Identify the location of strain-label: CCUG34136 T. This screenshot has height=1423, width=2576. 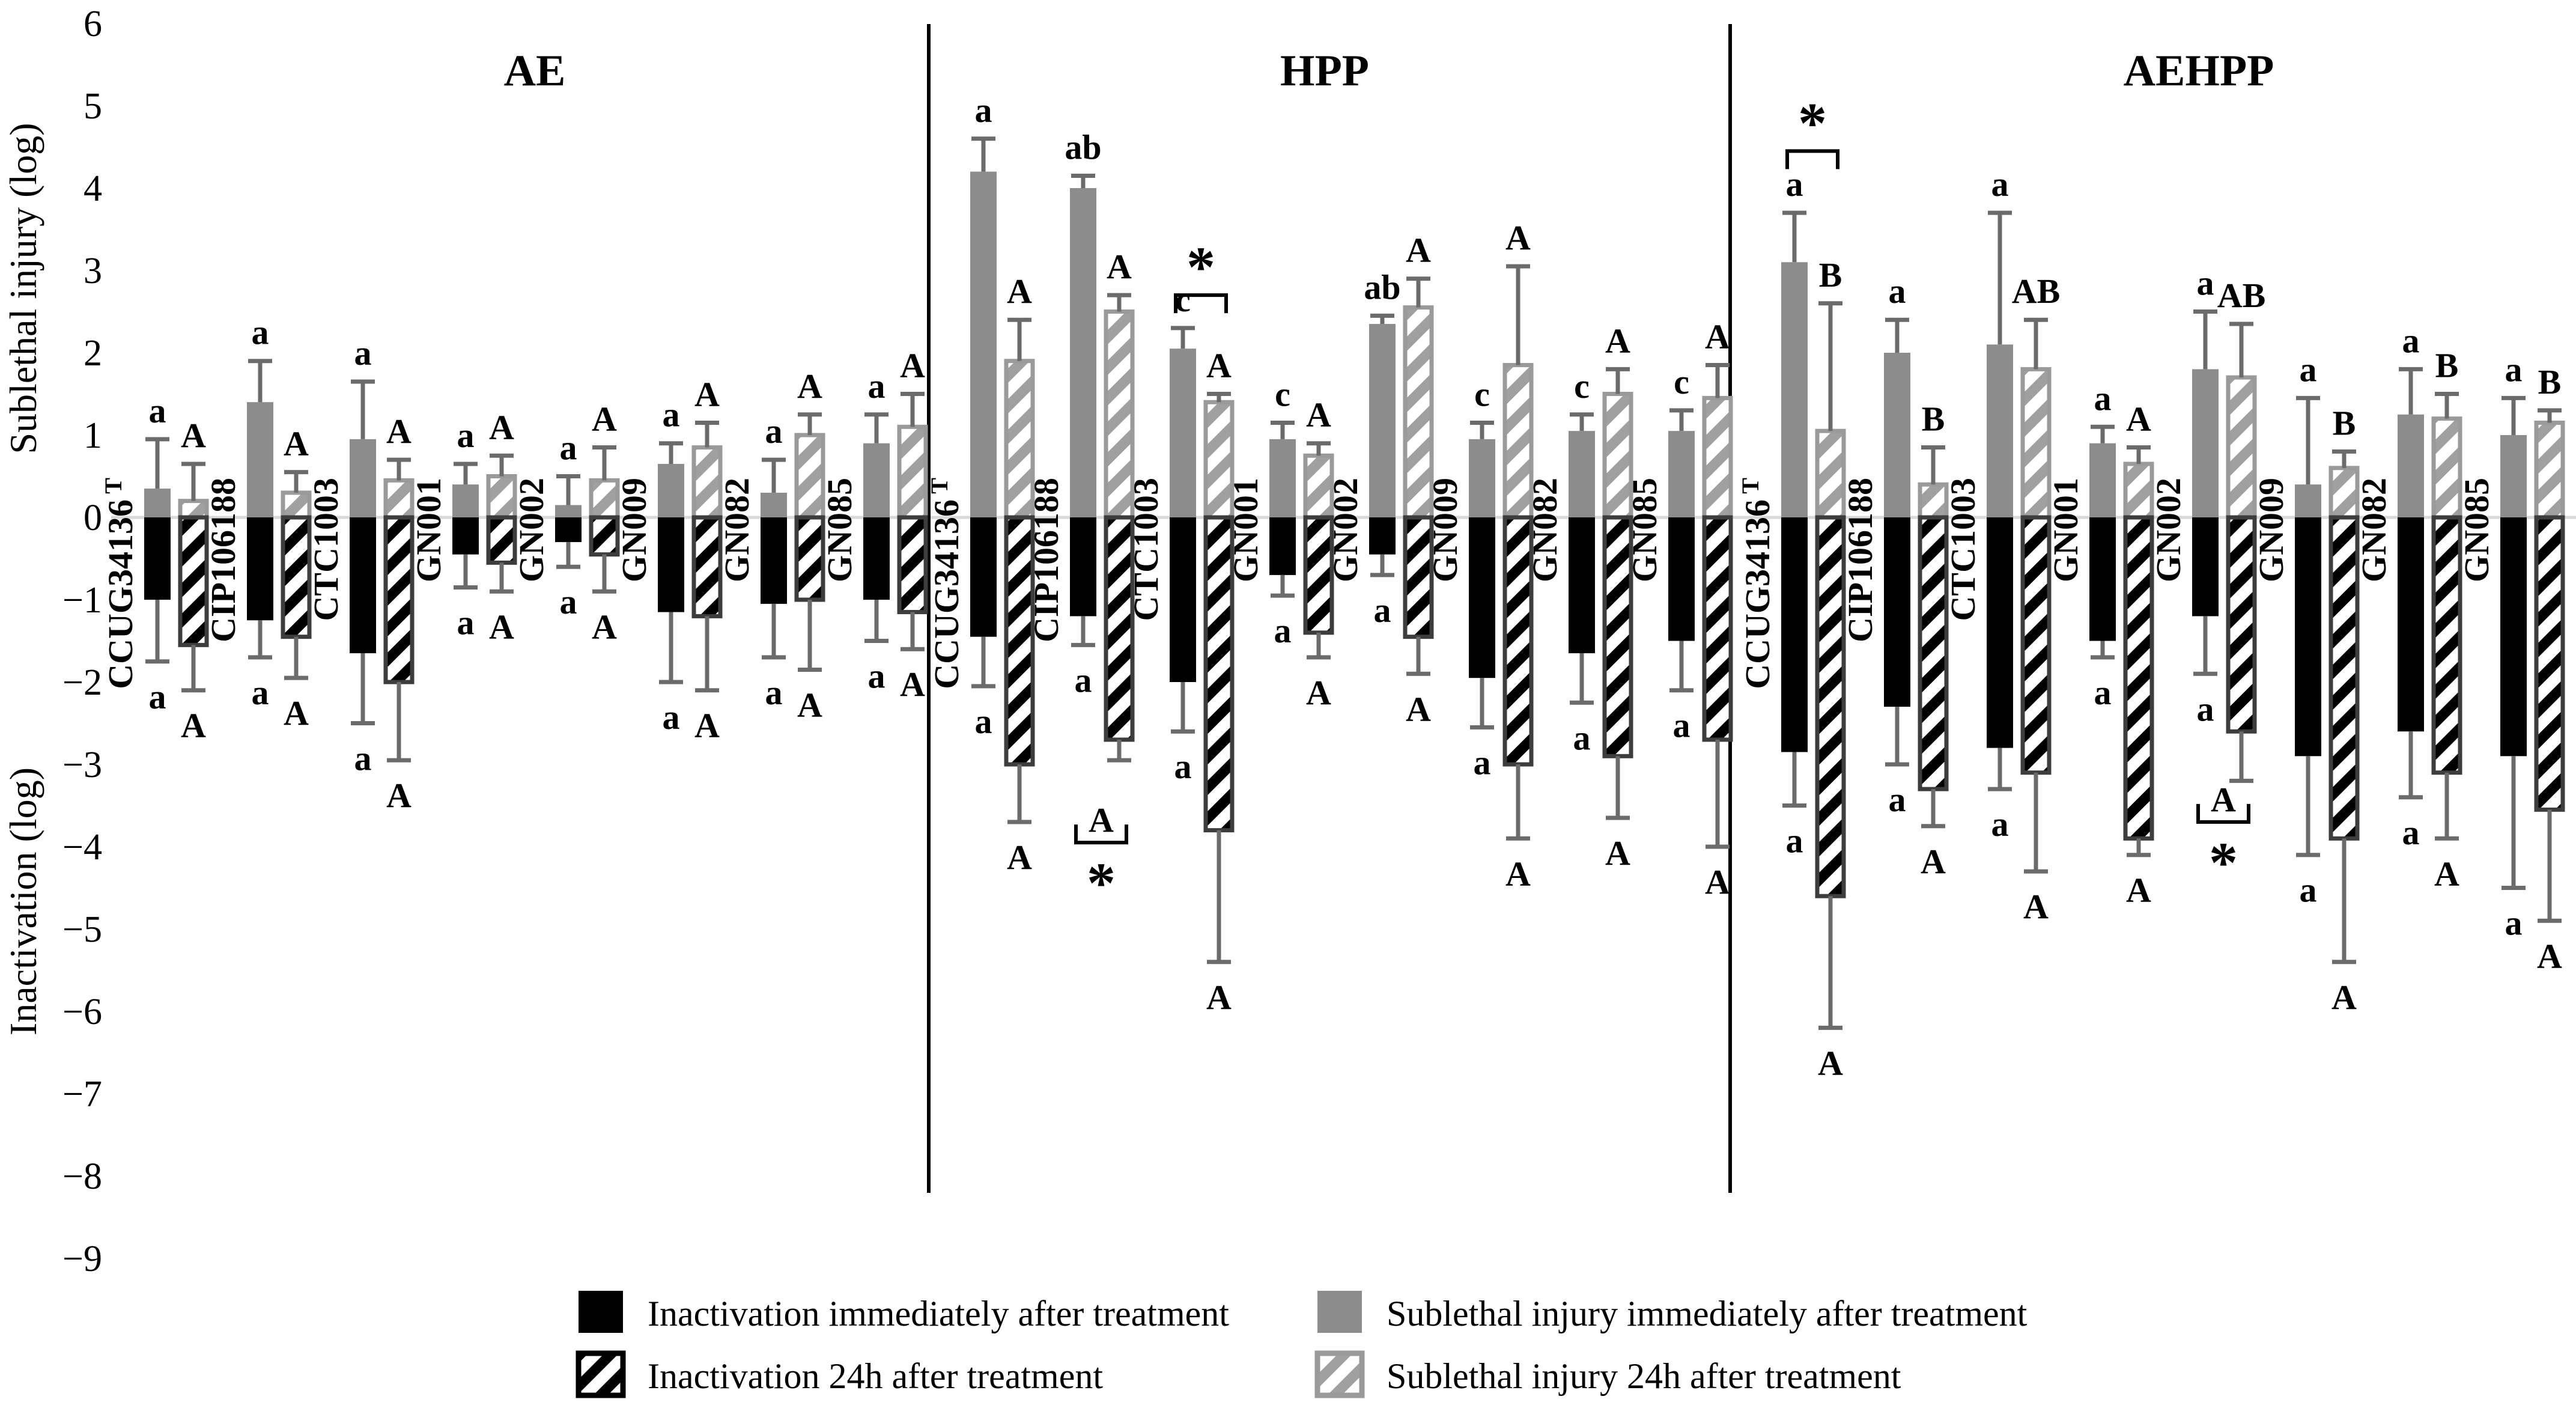
(946, 583).